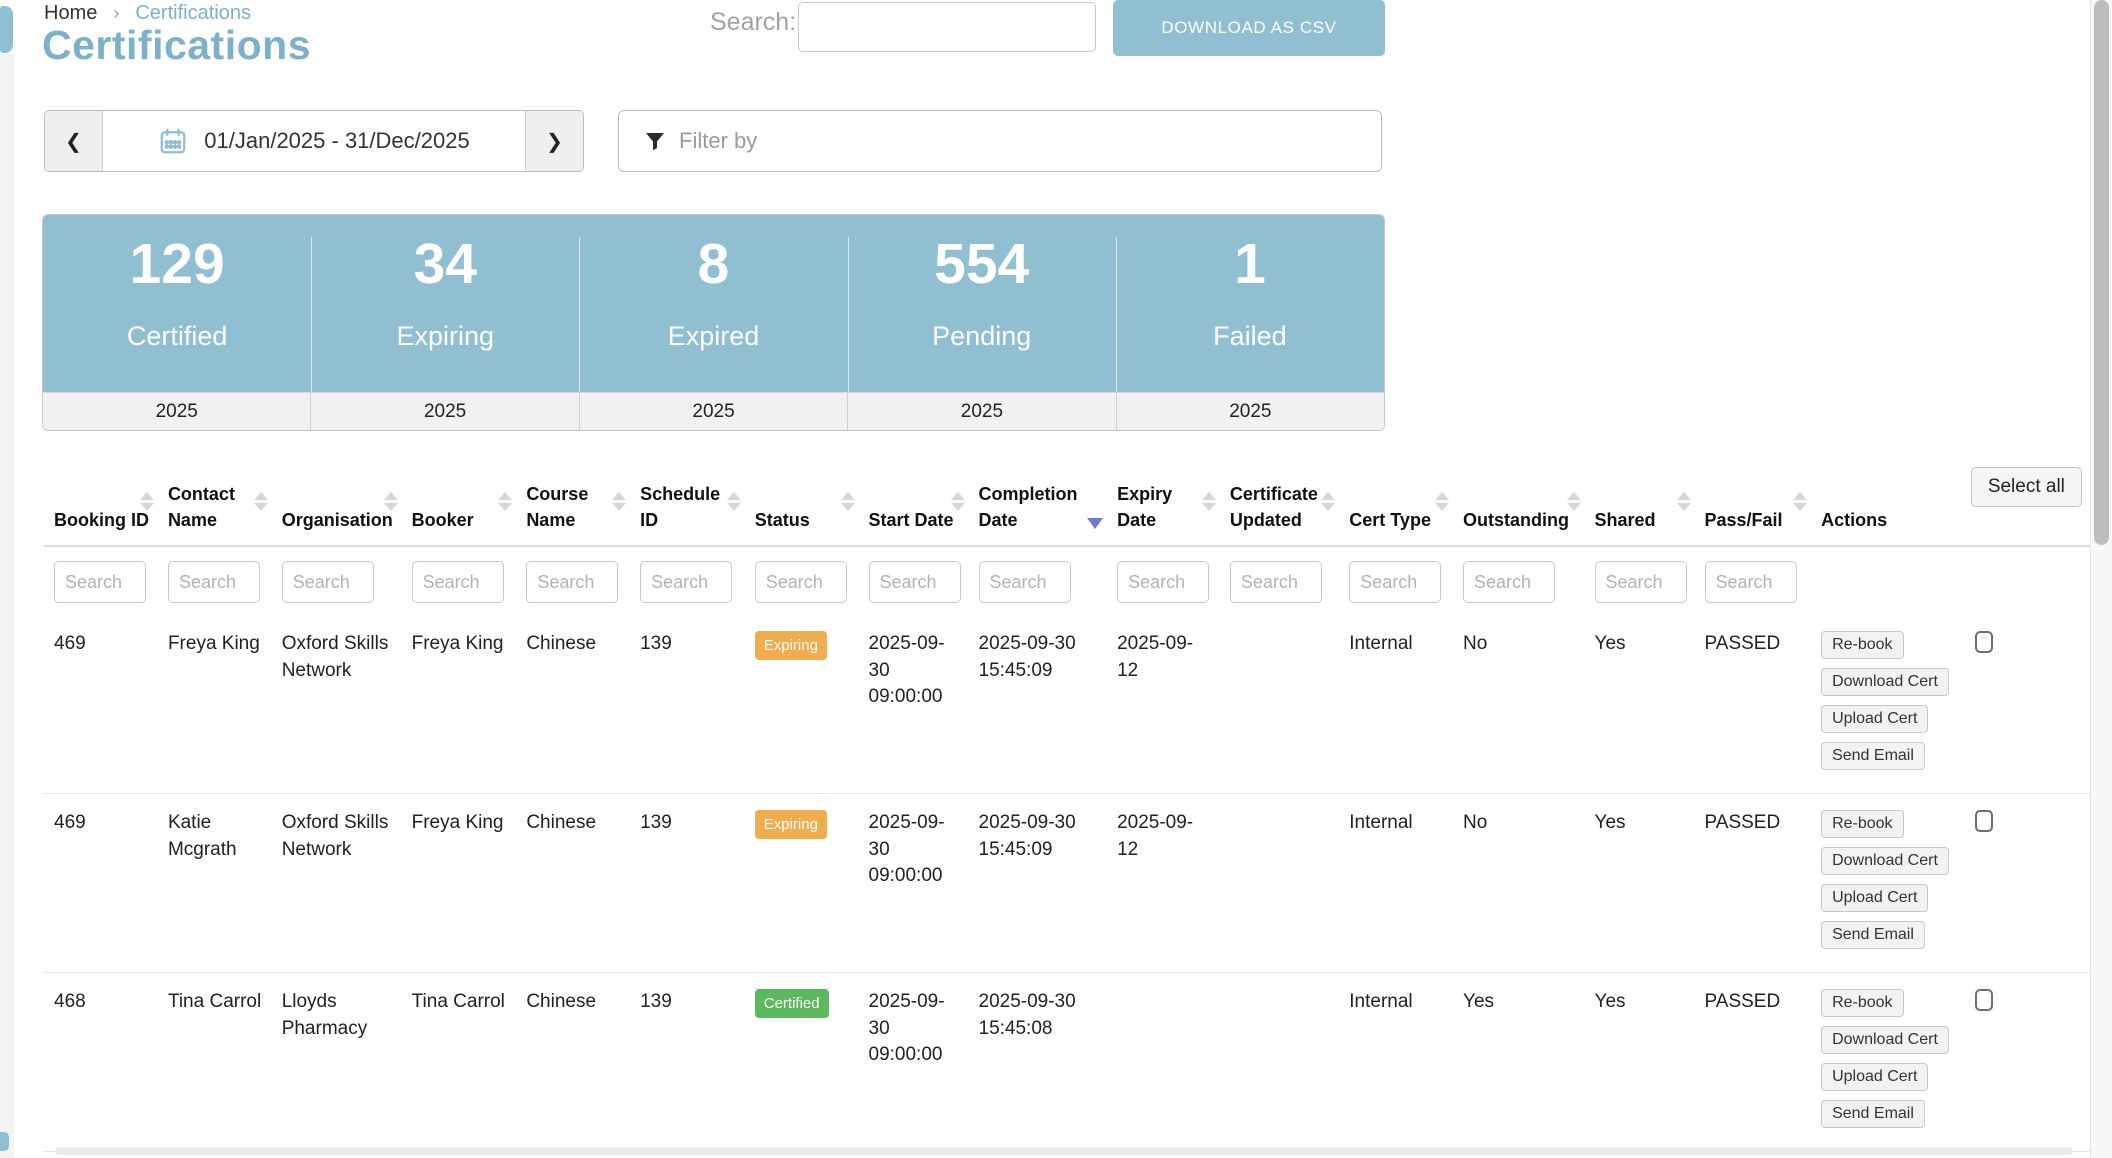 This screenshot has width=2112, height=1158. I want to click on col-header-contact_name: Contact Name, so click(214, 507).